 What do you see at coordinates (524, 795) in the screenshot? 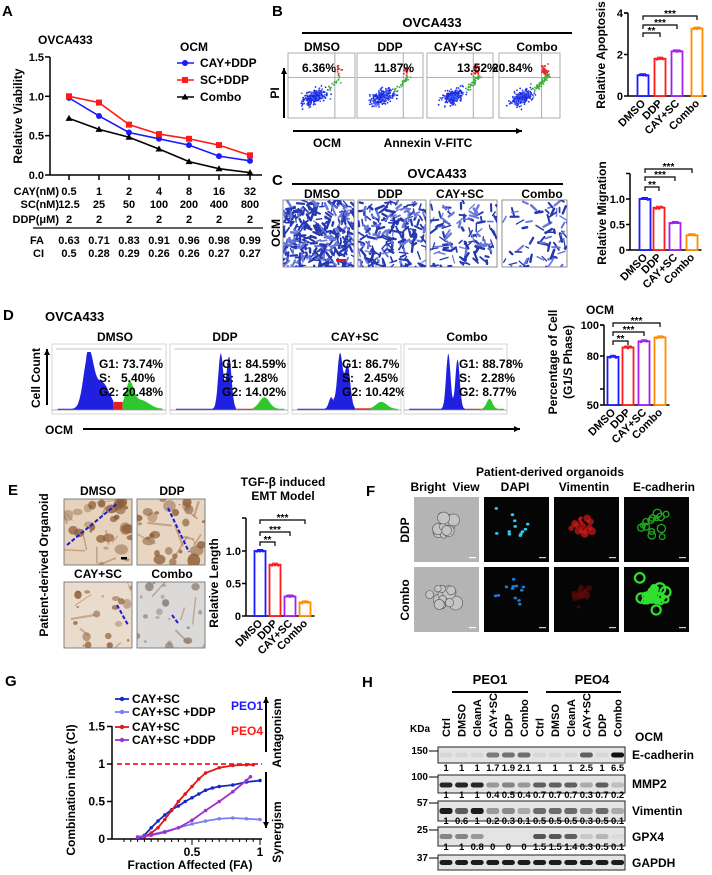
I see `band-quantification: 0.4` at bounding box center [524, 795].